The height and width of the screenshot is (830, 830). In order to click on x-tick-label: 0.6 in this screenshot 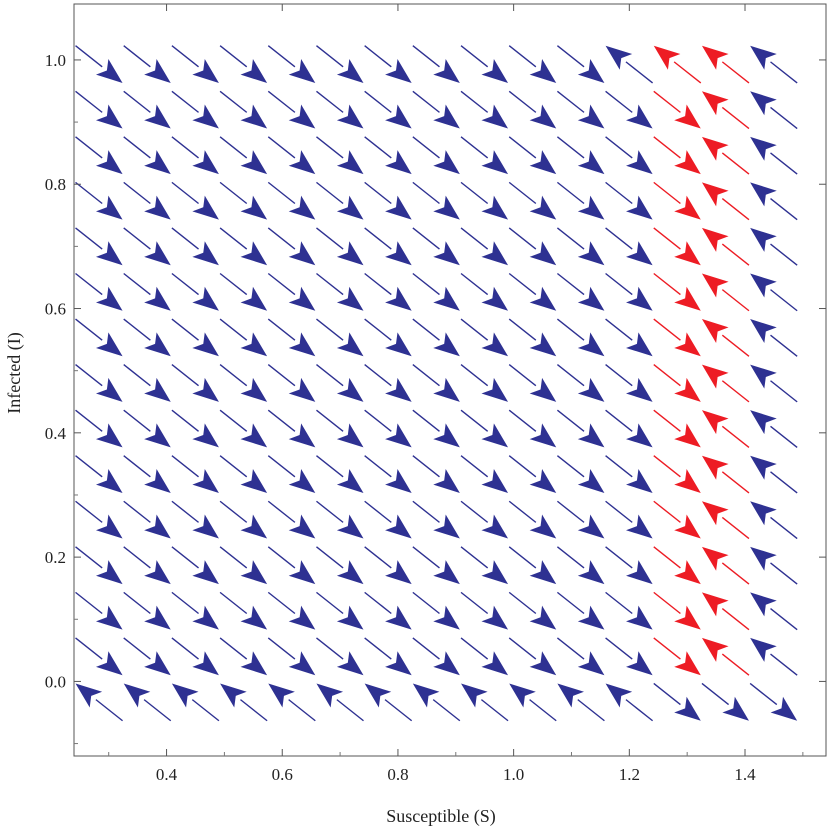, I will do `click(282, 774)`.